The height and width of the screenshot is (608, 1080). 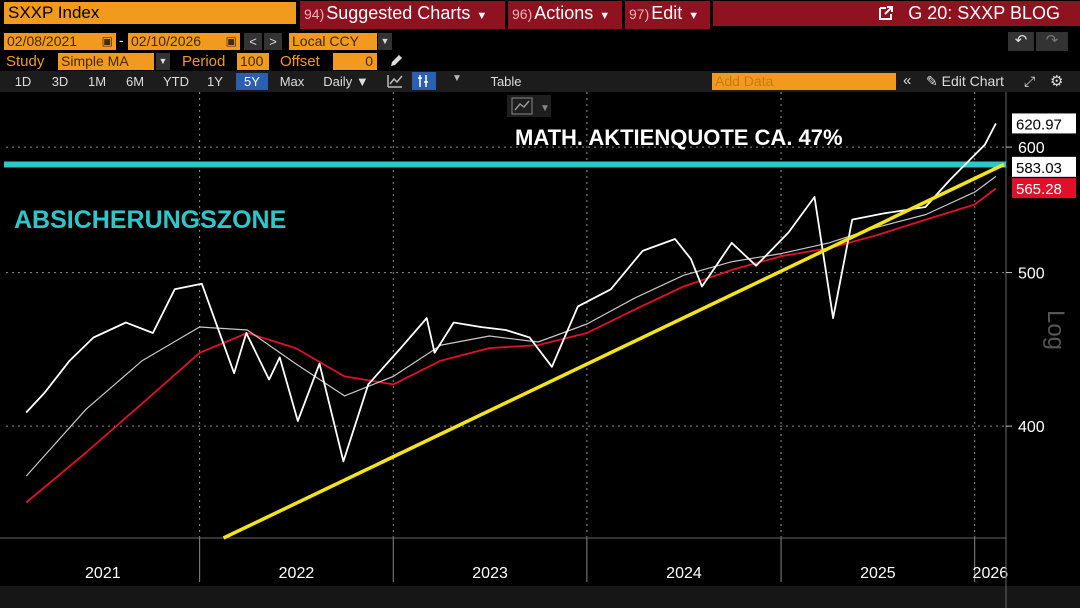 I want to click on y-tick-label: 500, so click(x=1031, y=274).